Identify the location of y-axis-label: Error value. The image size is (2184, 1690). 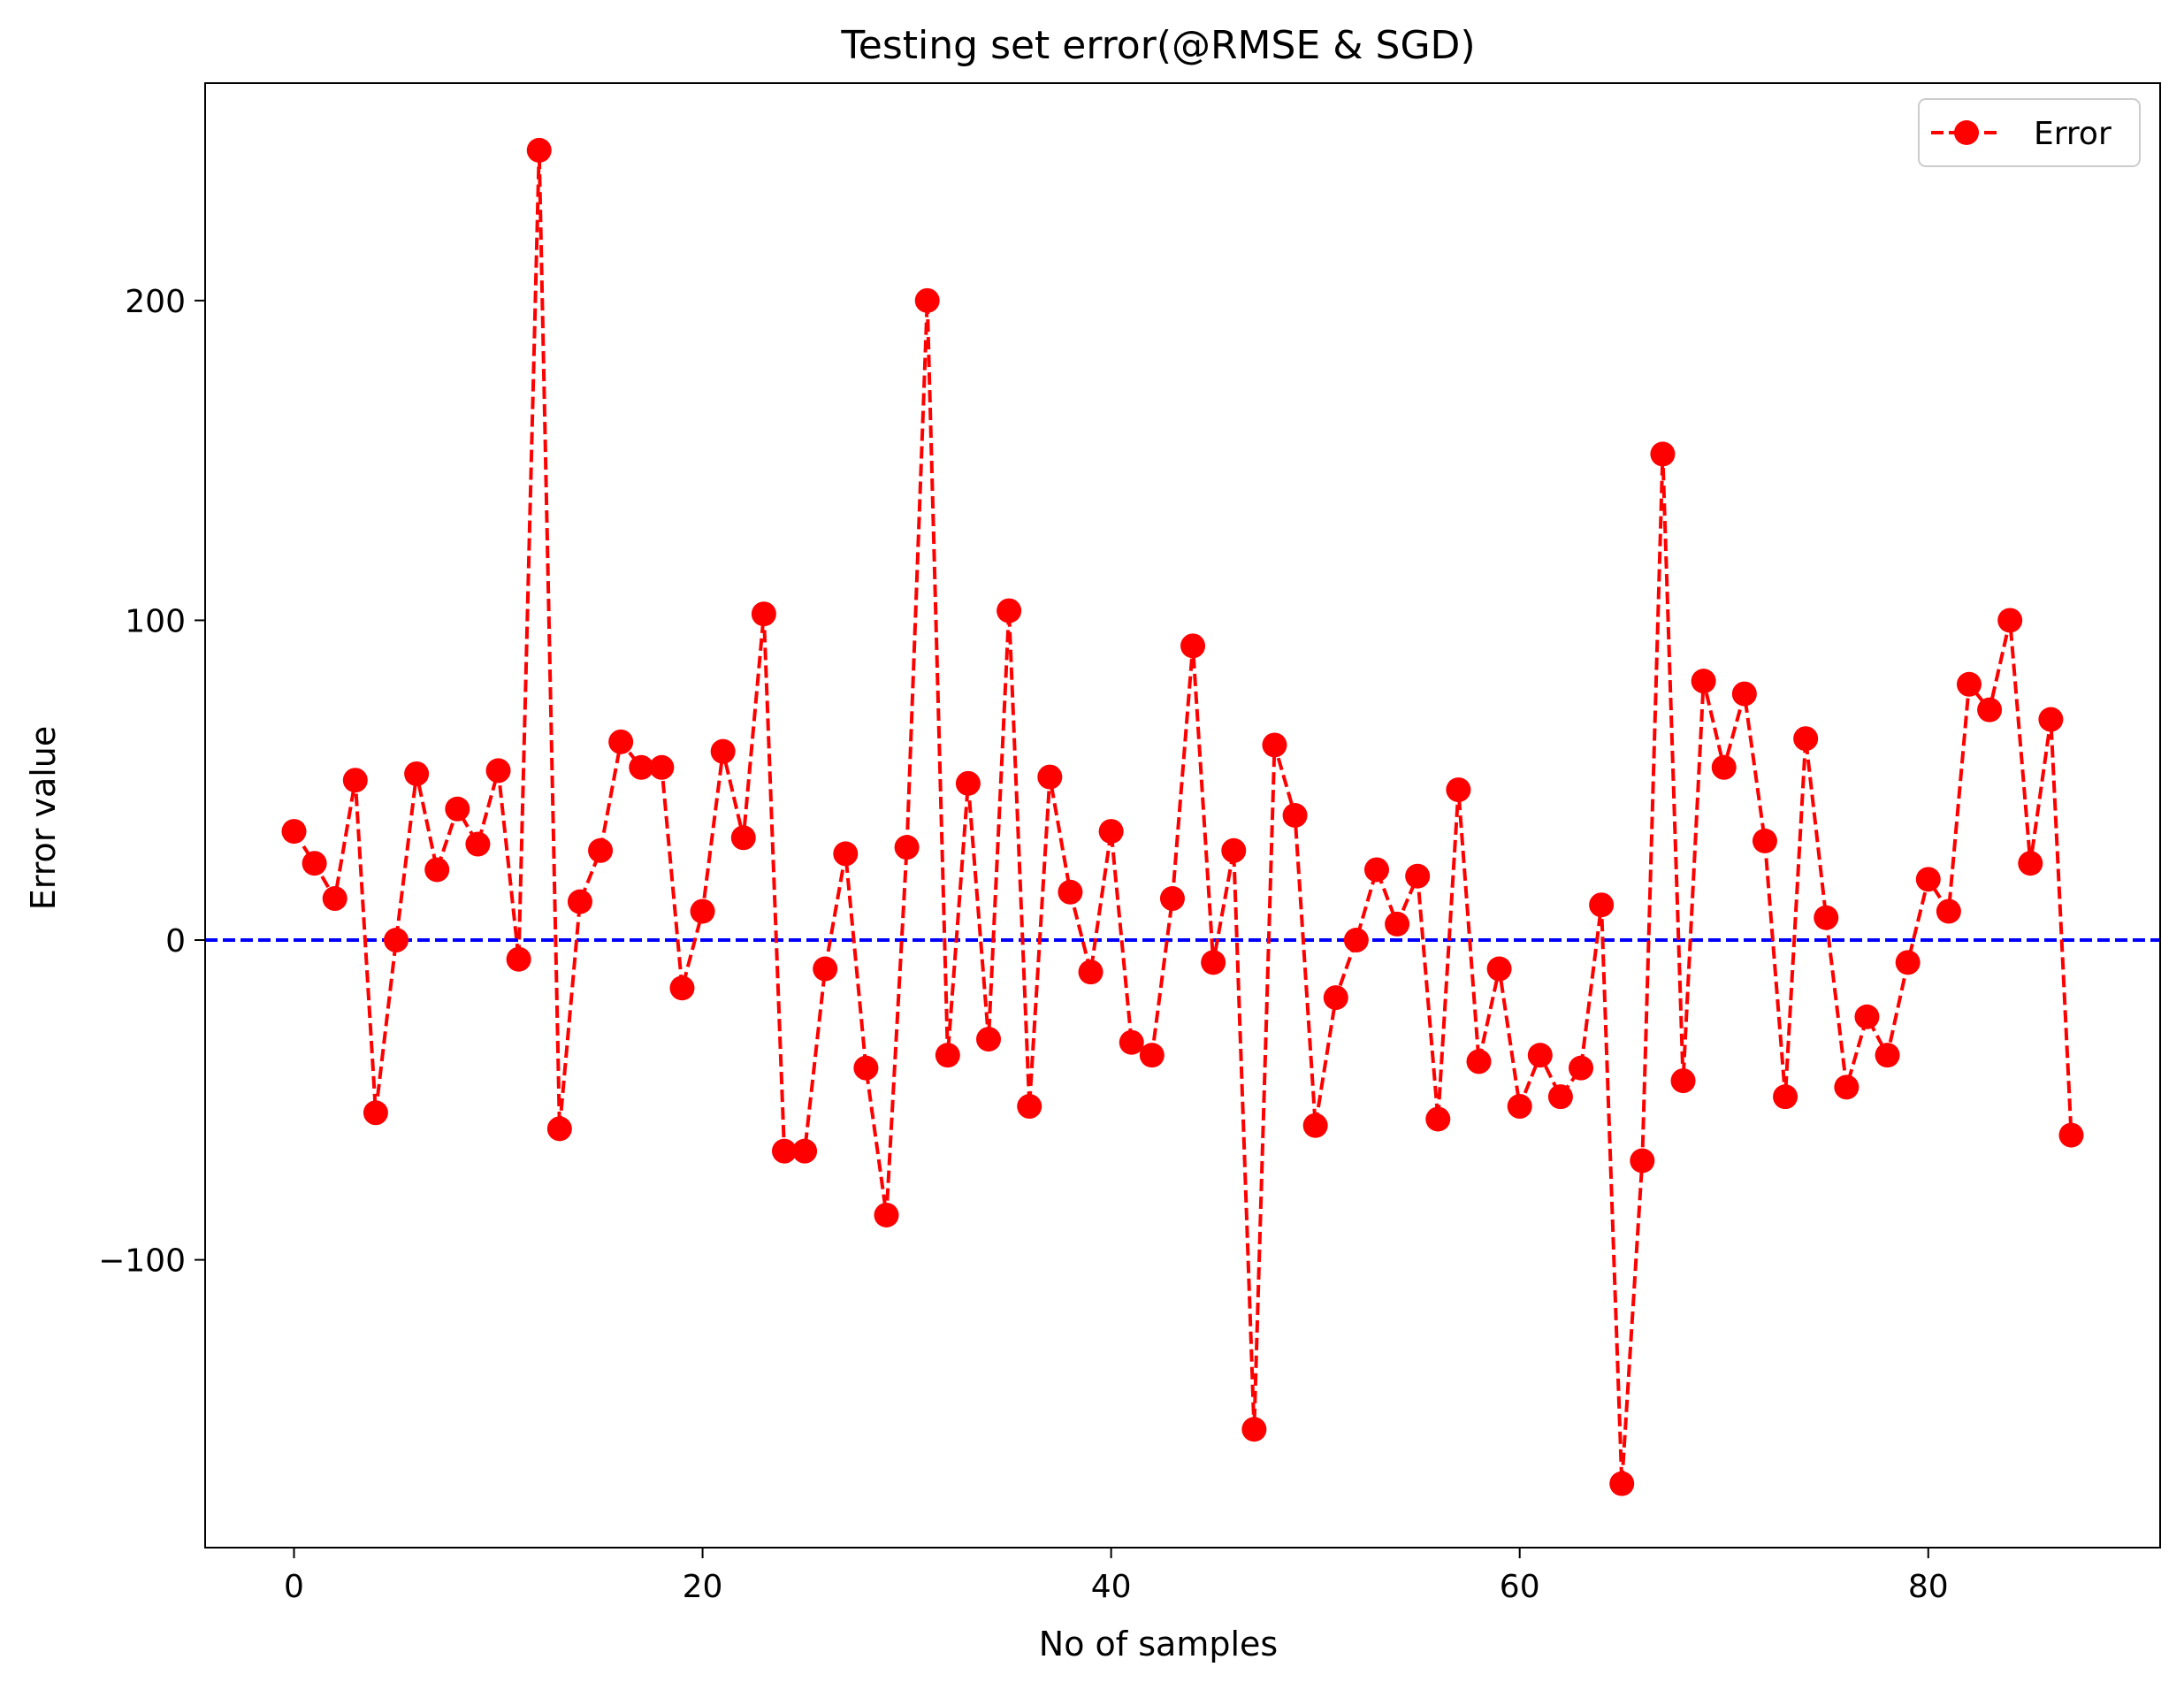
(43, 818).